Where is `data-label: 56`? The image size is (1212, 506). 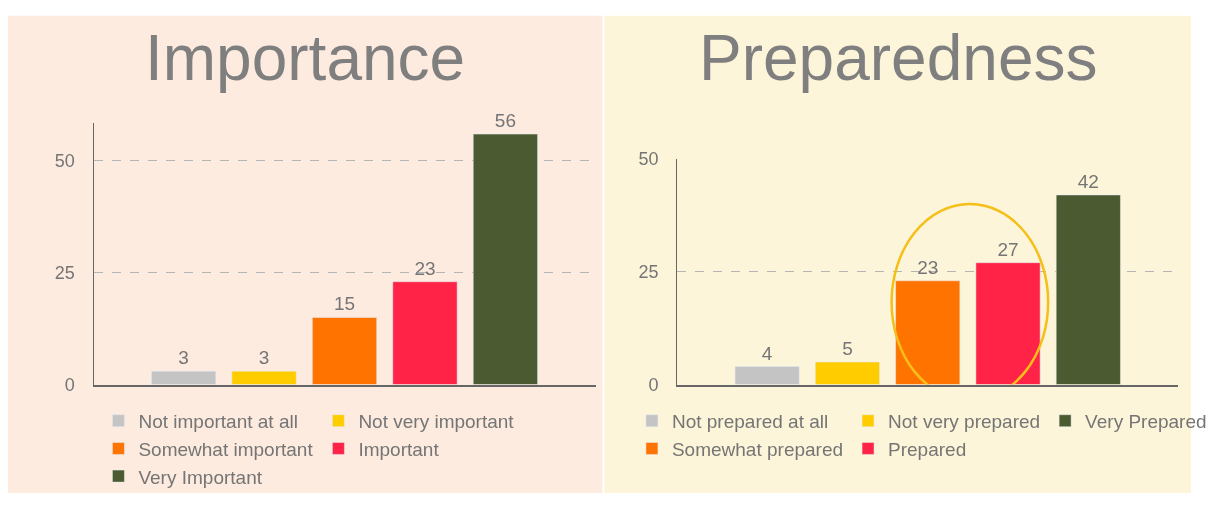
data-label: 56 is located at coordinates (505, 121).